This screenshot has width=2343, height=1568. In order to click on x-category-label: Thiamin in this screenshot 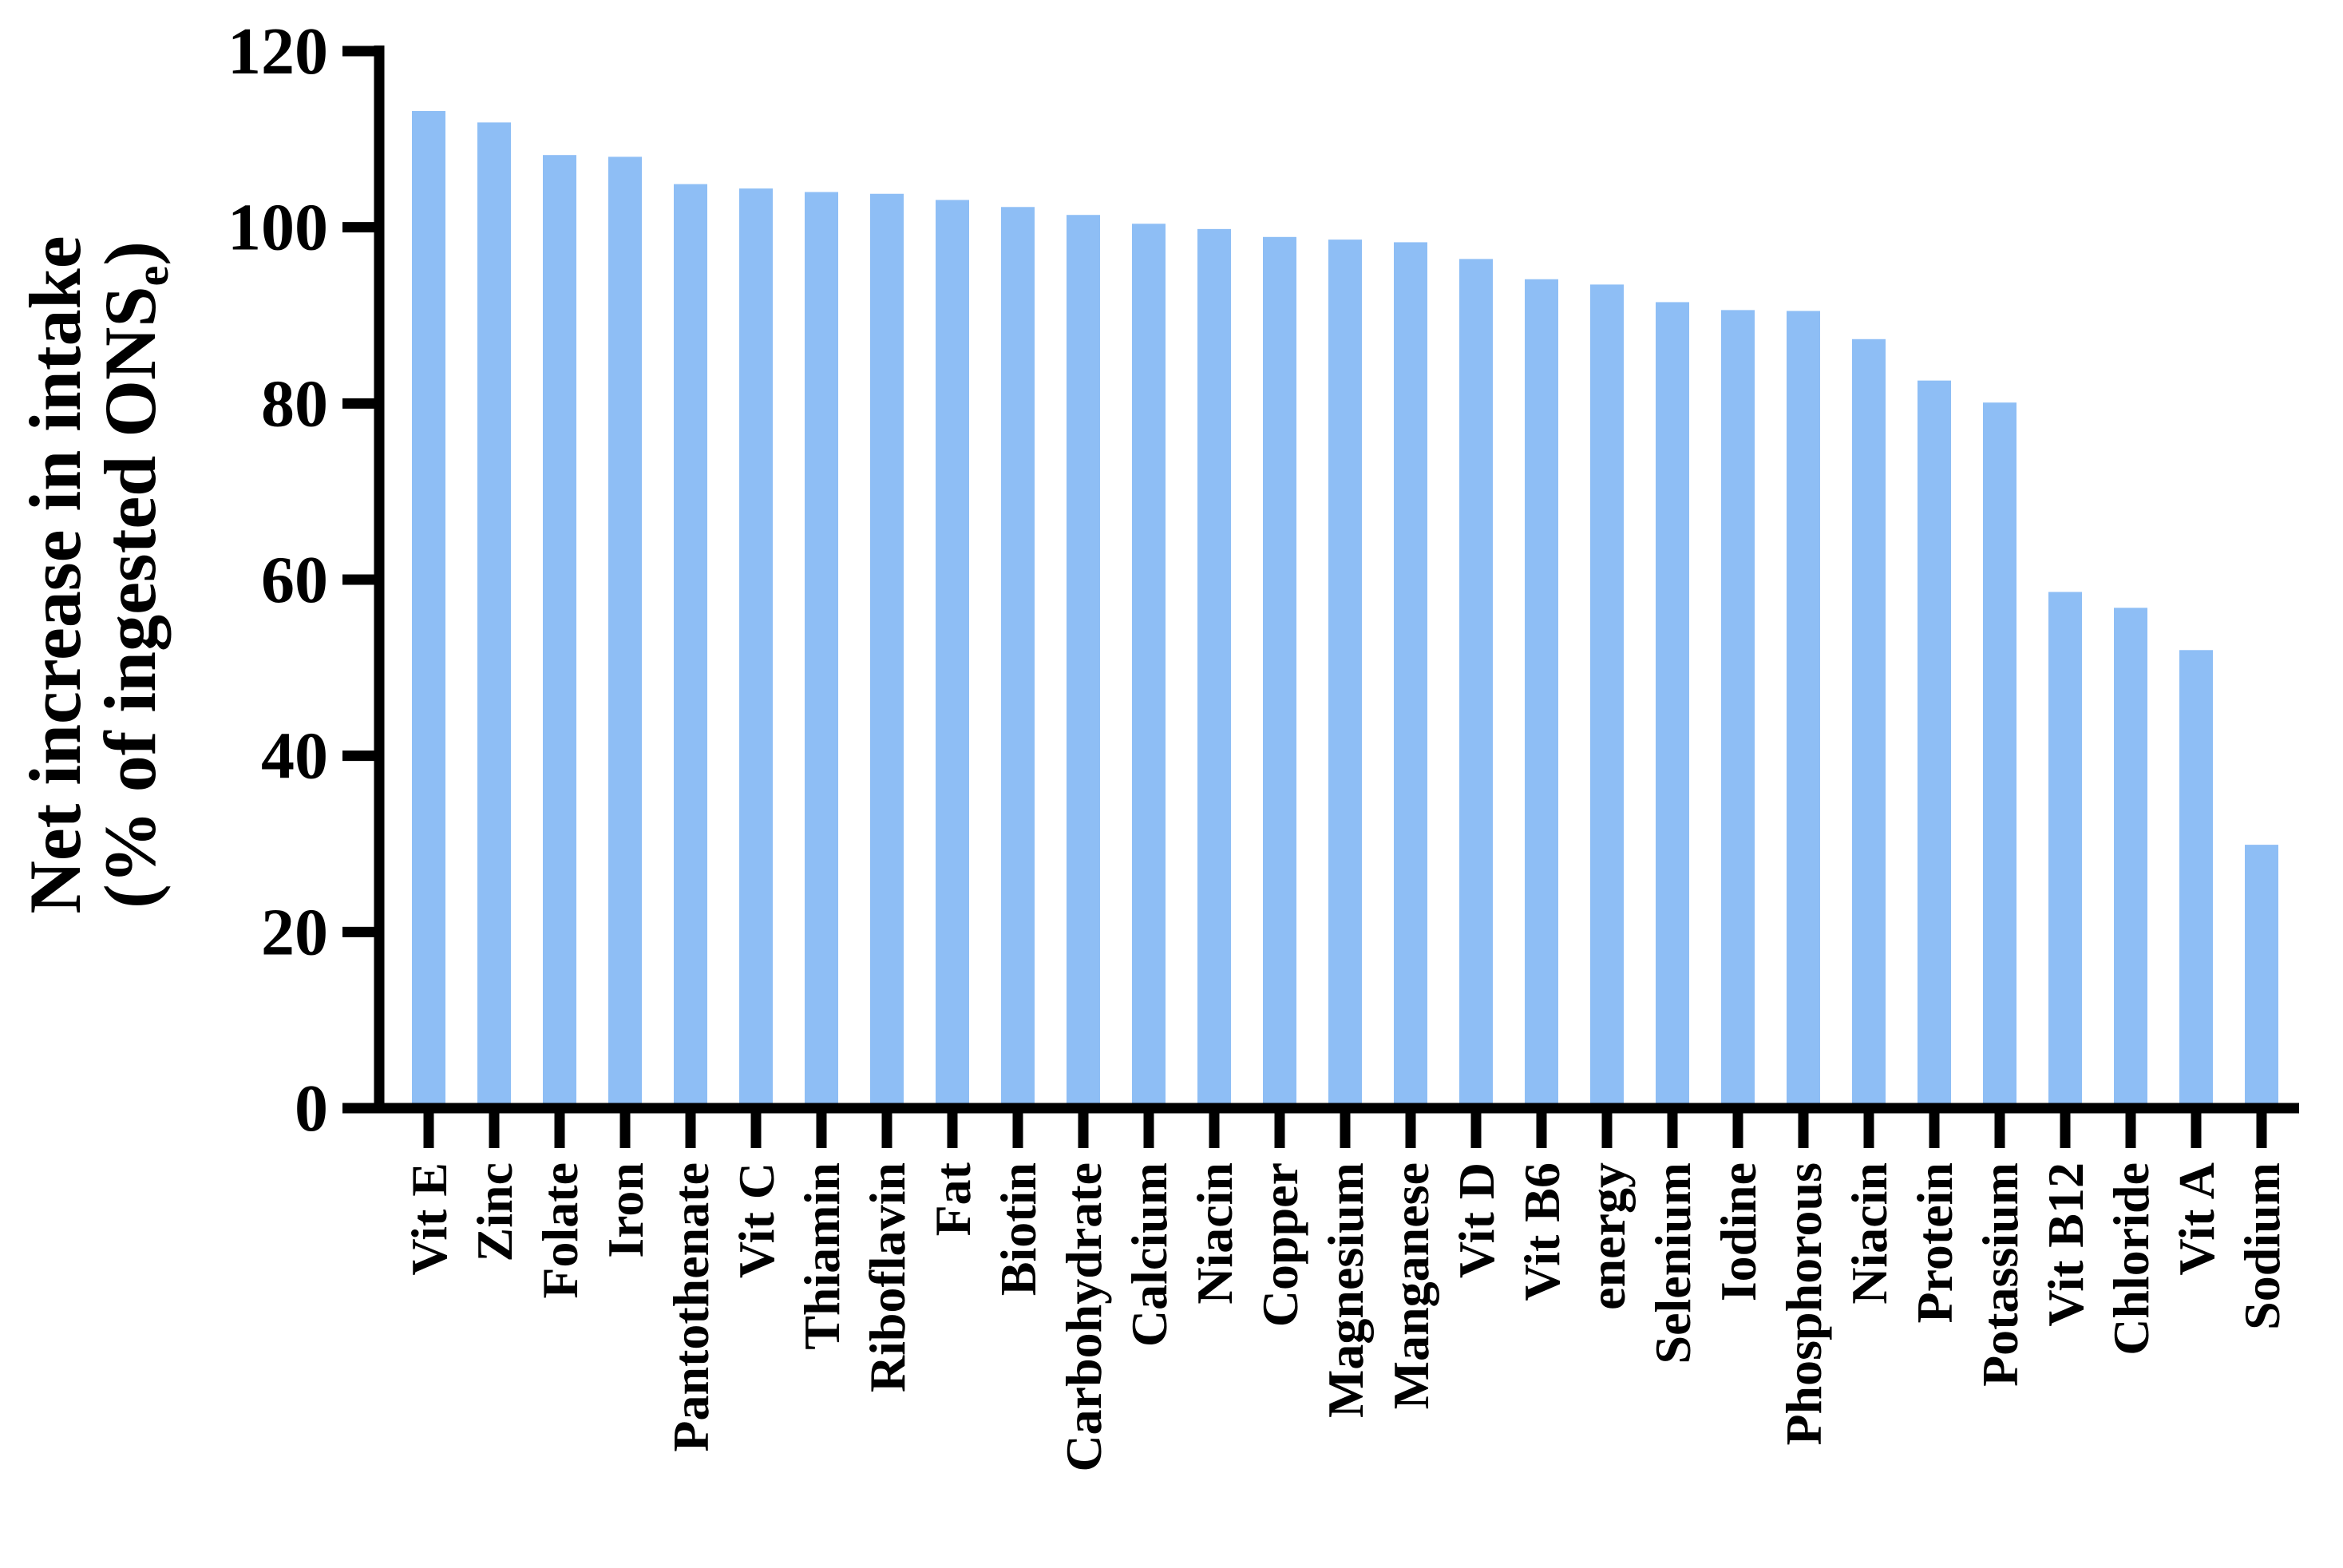, I will do `click(822, 1256)`.